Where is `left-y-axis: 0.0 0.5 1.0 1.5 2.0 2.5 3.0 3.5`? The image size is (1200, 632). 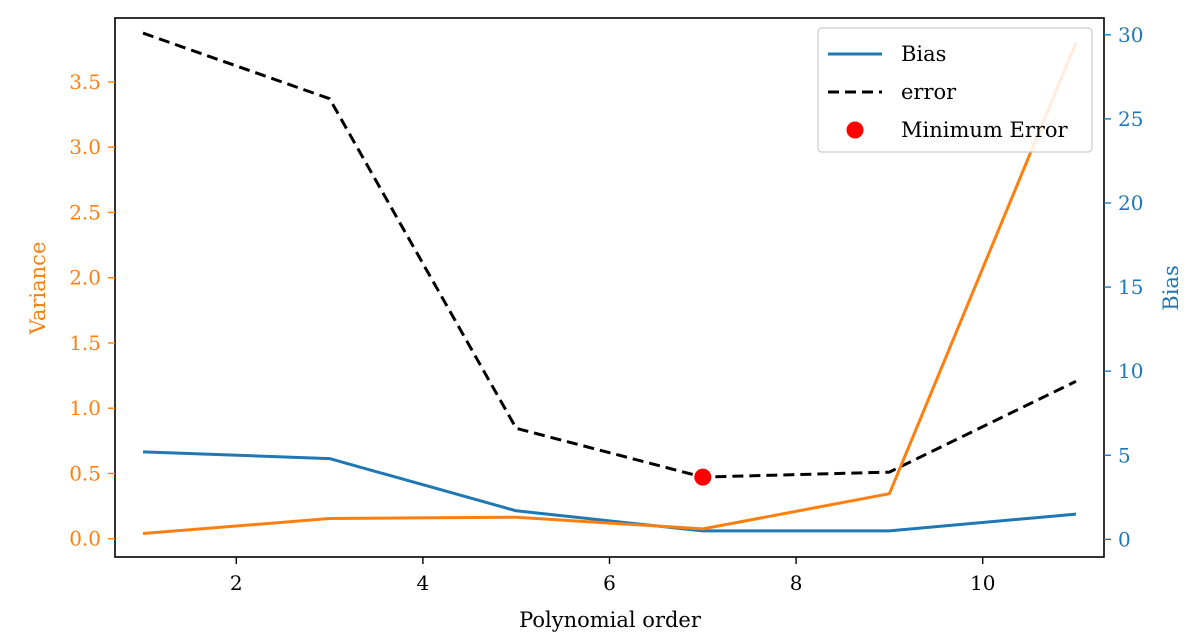
left-y-axis: 0.0 0.5 1.0 1.5 2.0 2.5 3.0 3.5 is located at coordinates (92, 310).